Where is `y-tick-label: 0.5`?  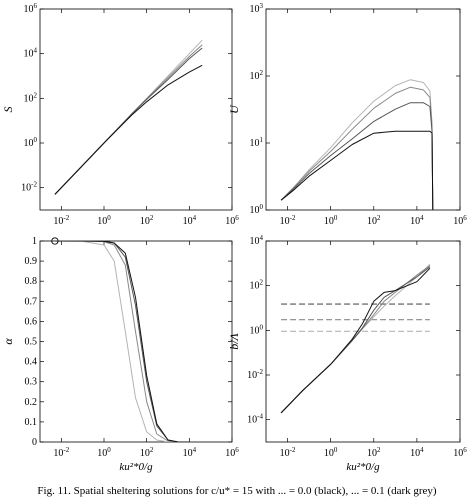 y-tick-label: 0.5 is located at coordinates (31, 342).